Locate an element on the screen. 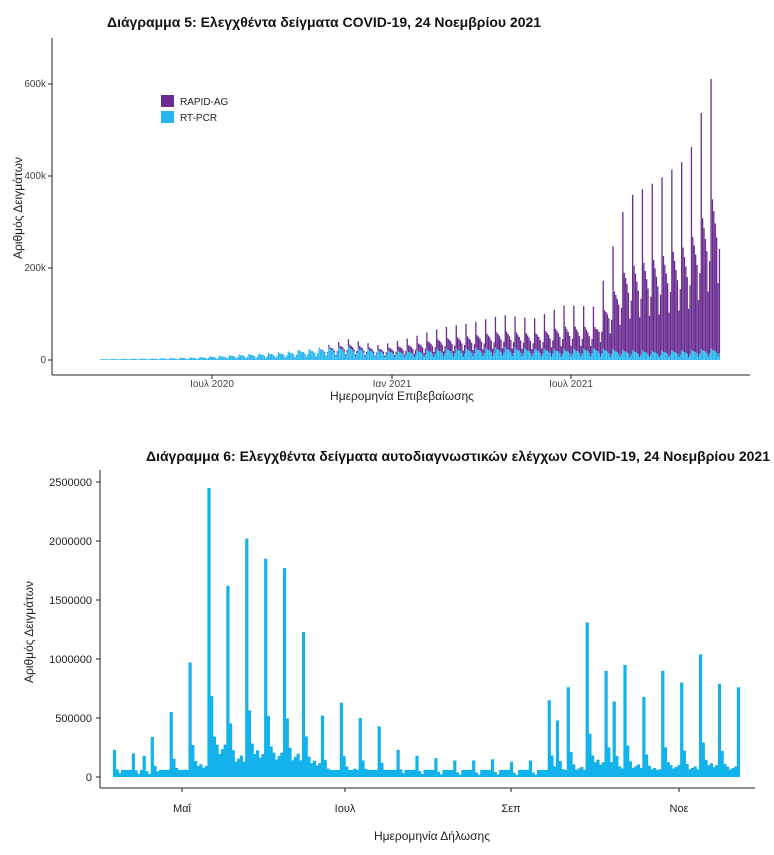 Image resolution: width=774 pixels, height=855 pixels. chart-6-y-tick: 500000 is located at coordinates (73, 719).